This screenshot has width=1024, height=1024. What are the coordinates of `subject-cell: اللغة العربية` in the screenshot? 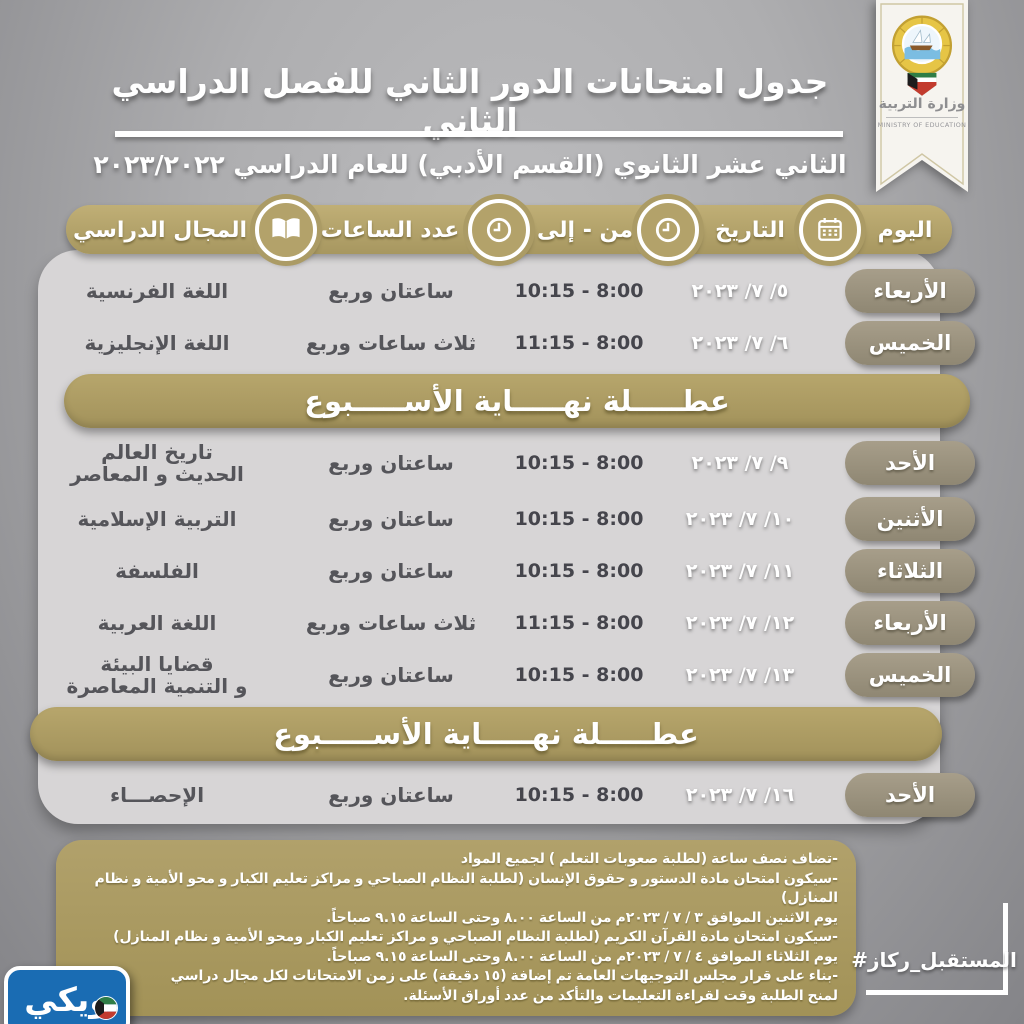 It's located at (157, 622).